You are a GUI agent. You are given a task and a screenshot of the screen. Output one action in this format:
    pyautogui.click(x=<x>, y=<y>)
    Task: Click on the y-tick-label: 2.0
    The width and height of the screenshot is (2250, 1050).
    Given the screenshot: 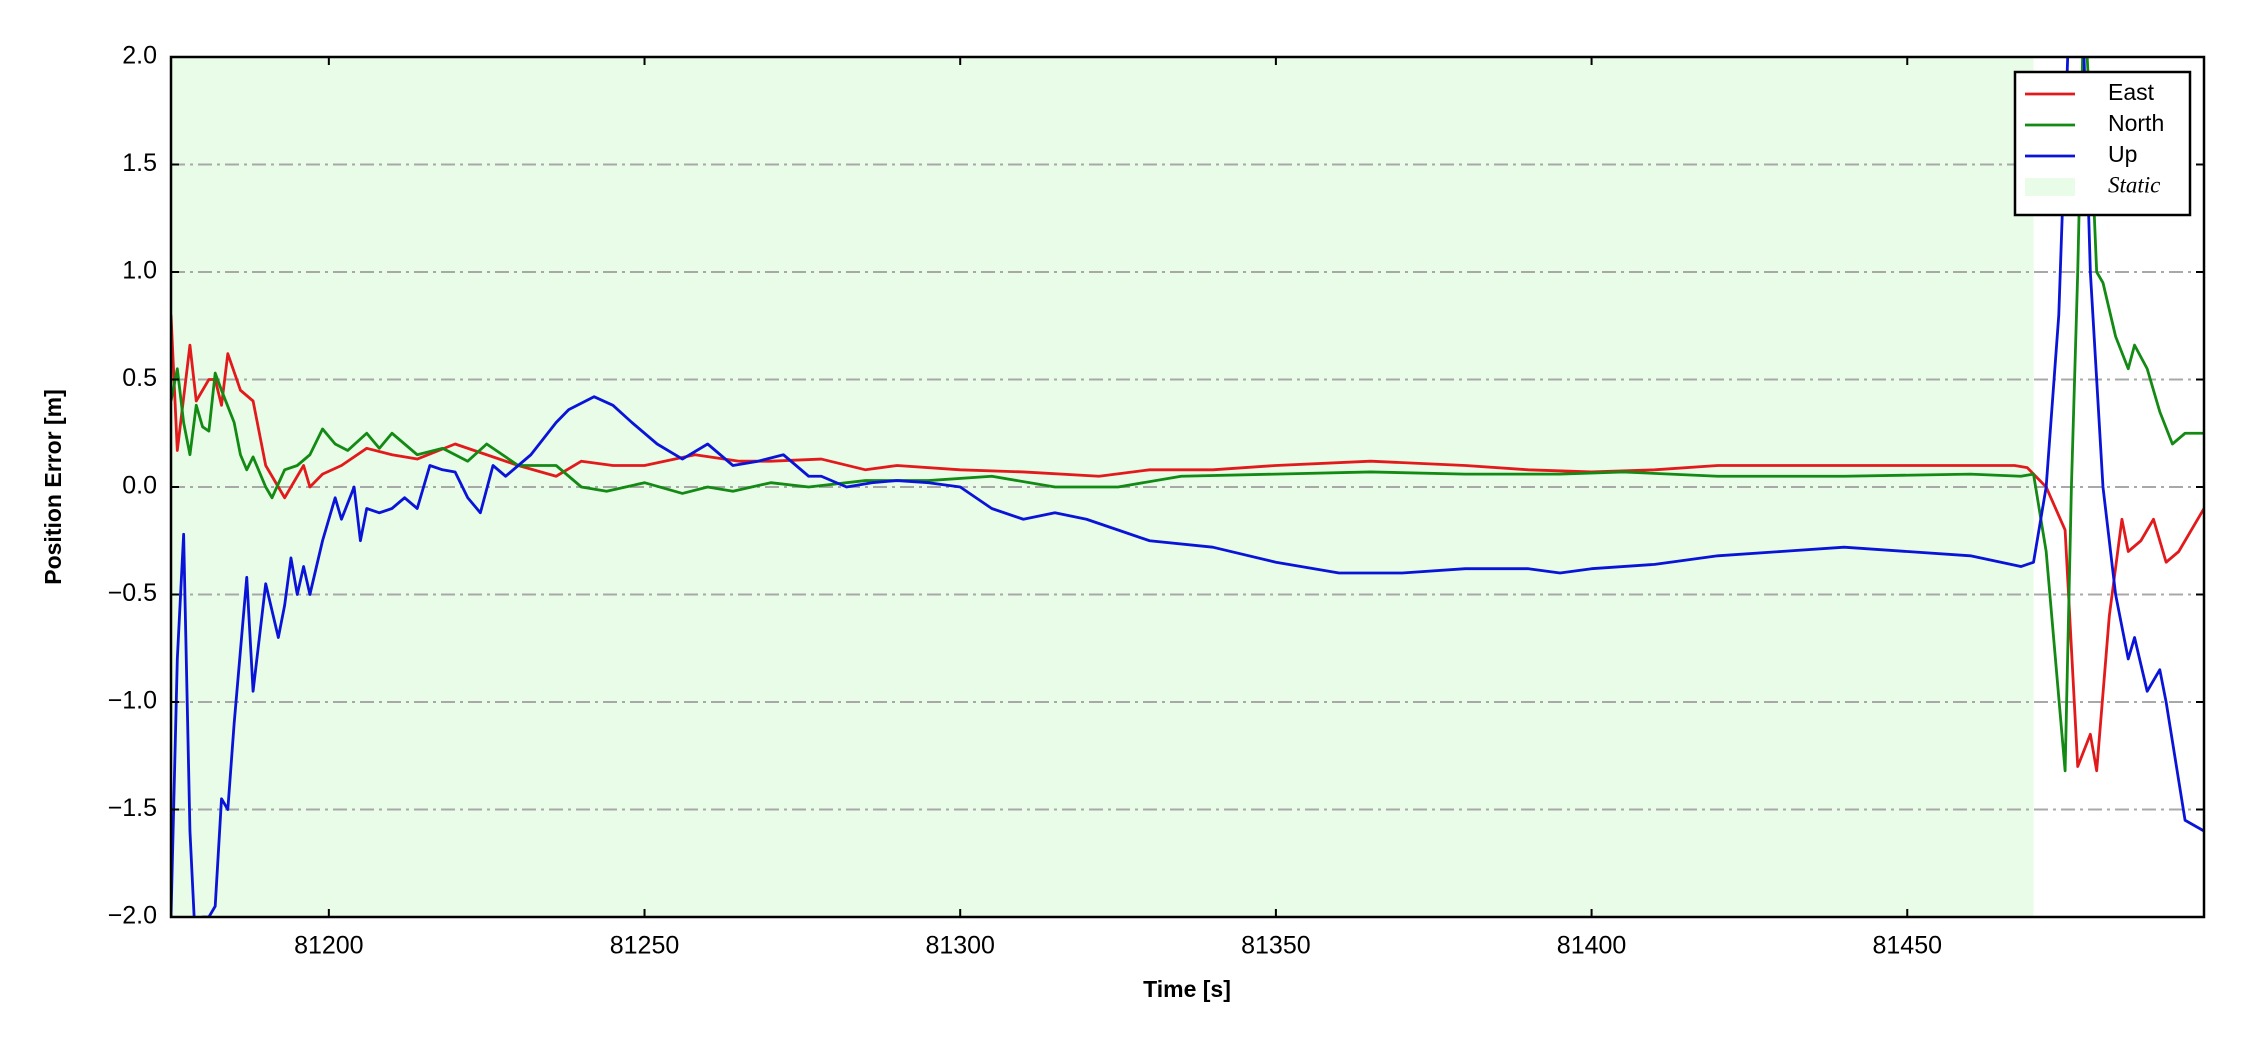 What is the action you would take?
    pyautogui.click(x=139, y=56)
    